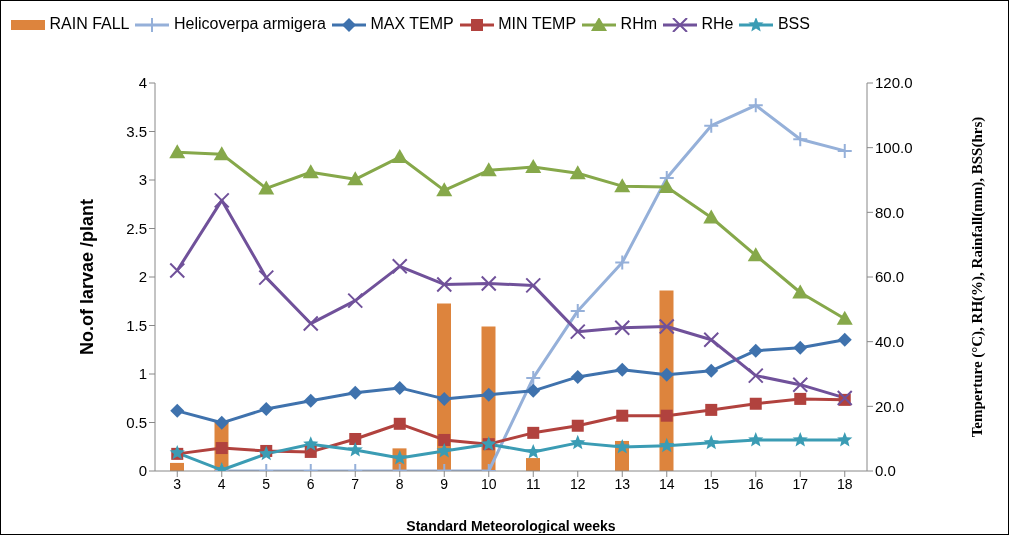 The width and height of the screenshot is (1009, 535). What do you see at coordinates (177, 483) in the screenshot?
I see `x-tick-label: 3` at bounding box center [177, 483].